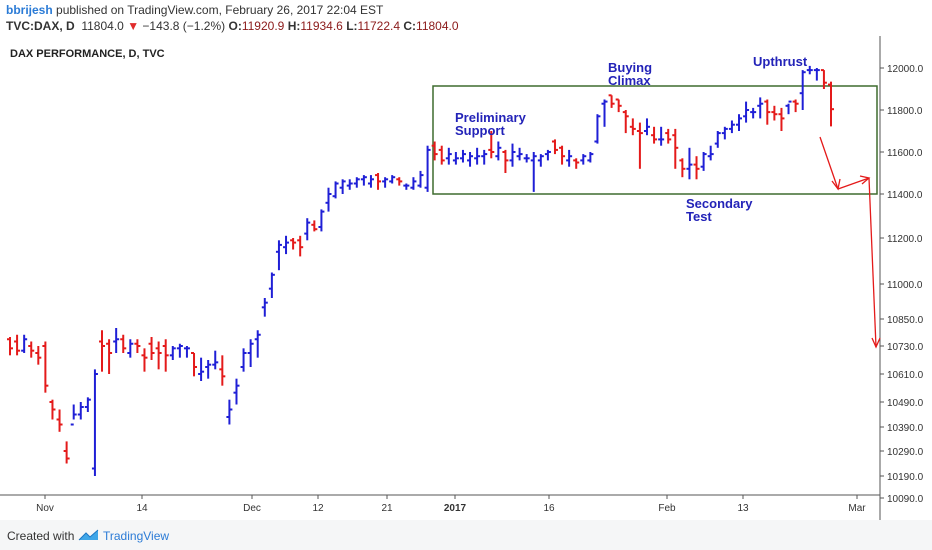 The image size is (932, 550). What do you see at coordinates (491, 124) in the screenshot?
I see `wyckoff-annotation: Preliminary Support` at bounding box center [491, 124].